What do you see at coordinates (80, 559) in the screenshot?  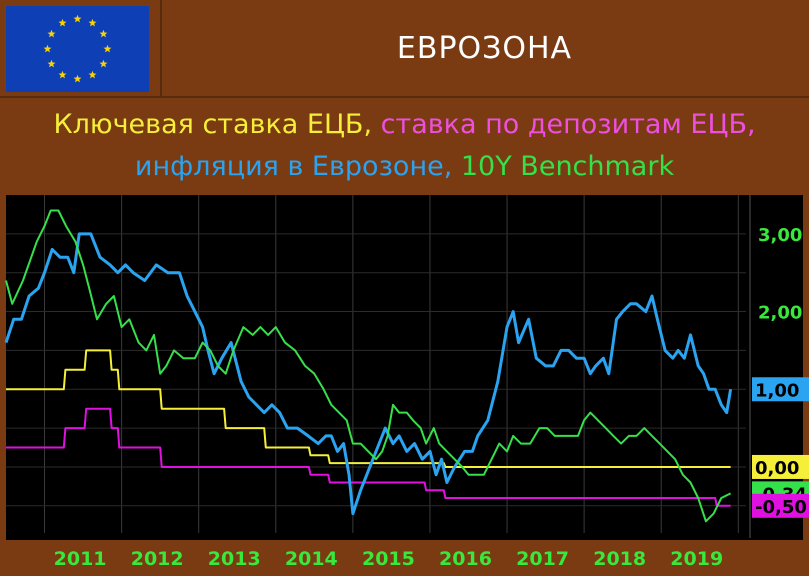 I see `x-tick-label: 2011` at bounding box center [80, 559].